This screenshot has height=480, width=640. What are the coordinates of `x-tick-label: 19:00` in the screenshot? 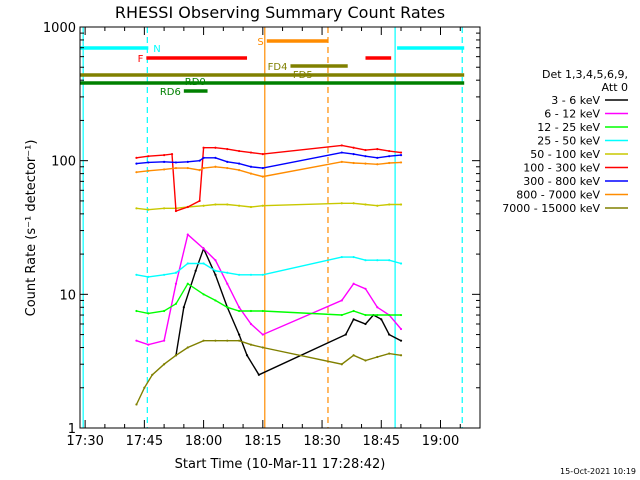 It's located at (440, 441).